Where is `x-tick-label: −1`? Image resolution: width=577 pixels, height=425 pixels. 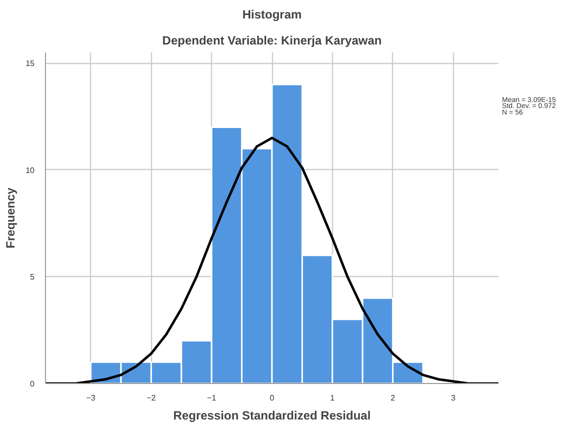 x-tick-label: −1 is located at coordinates (212, 398).